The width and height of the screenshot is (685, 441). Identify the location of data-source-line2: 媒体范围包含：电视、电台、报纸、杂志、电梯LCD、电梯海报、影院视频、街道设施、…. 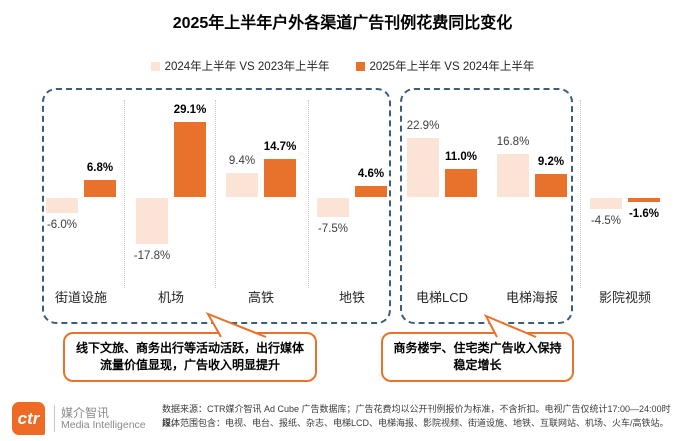
(415, 423).